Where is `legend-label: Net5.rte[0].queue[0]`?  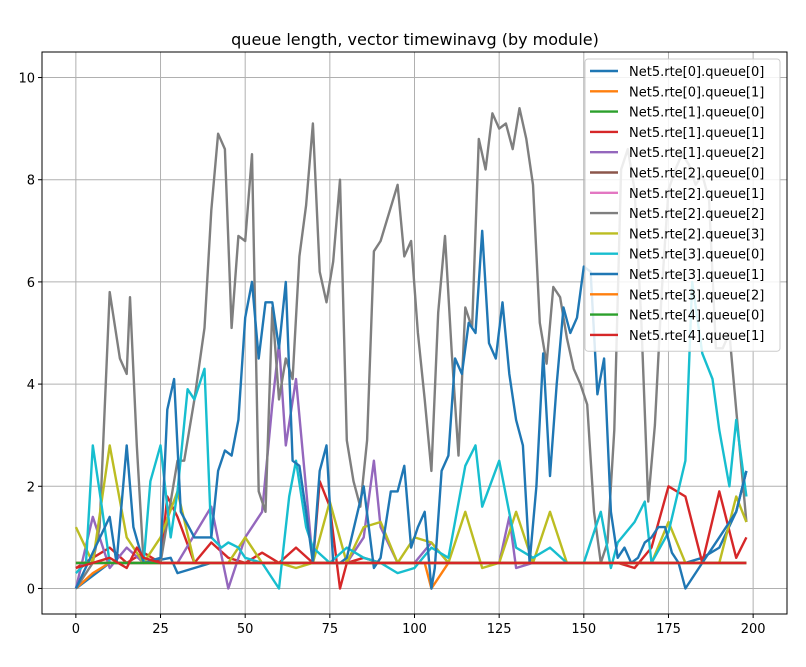
legend-label: Net5.rte[0].queue[0] is located at coordinates (696, 72).